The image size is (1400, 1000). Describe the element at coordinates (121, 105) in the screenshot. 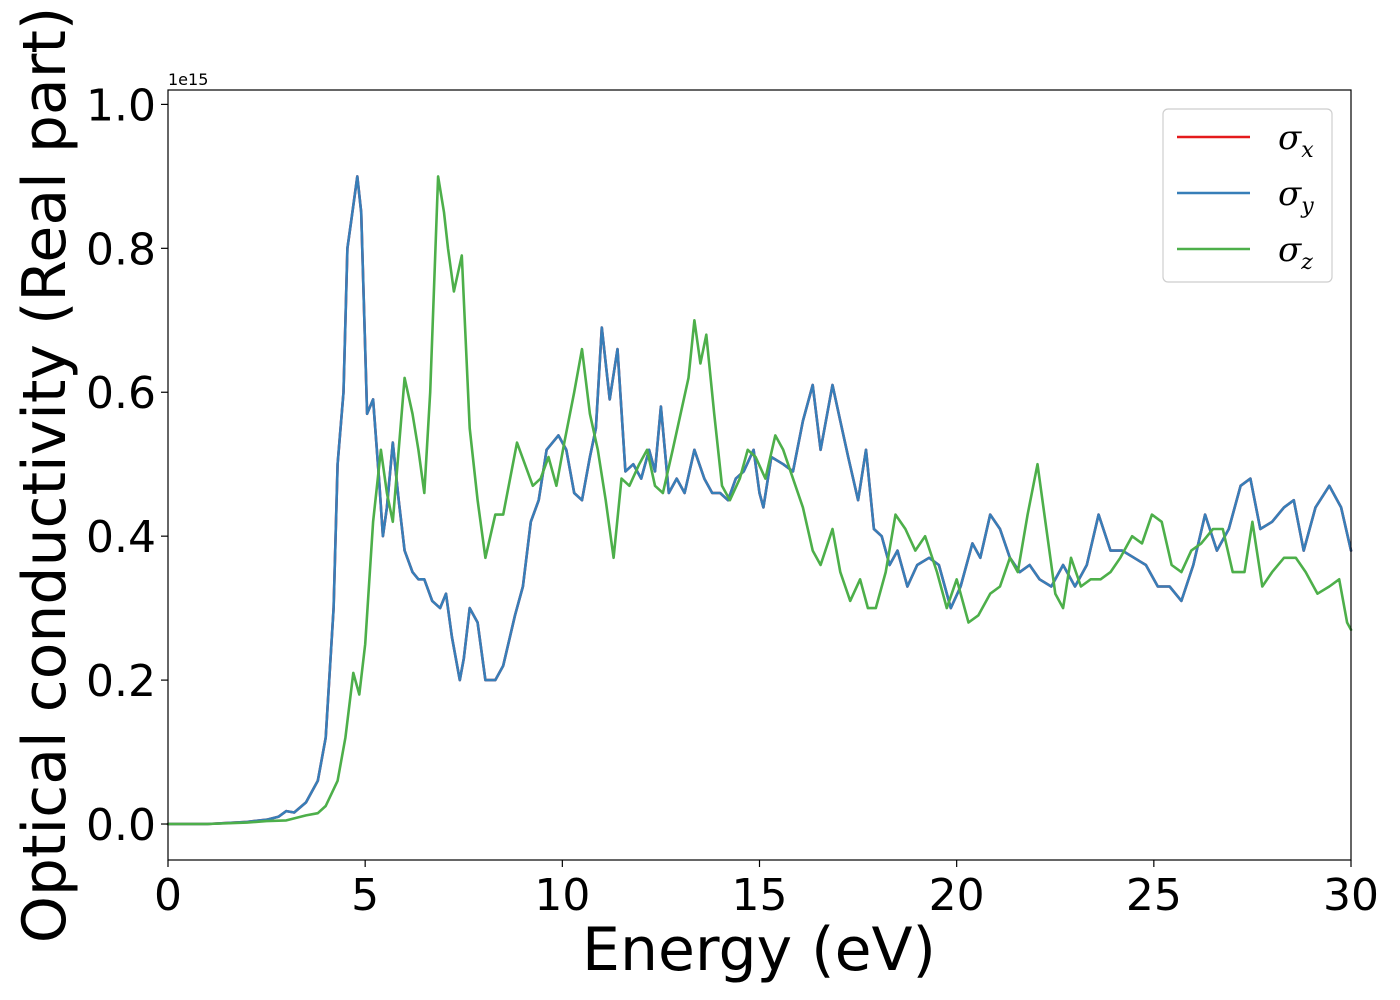

I see `y-tick-label: 1.0` at that location.